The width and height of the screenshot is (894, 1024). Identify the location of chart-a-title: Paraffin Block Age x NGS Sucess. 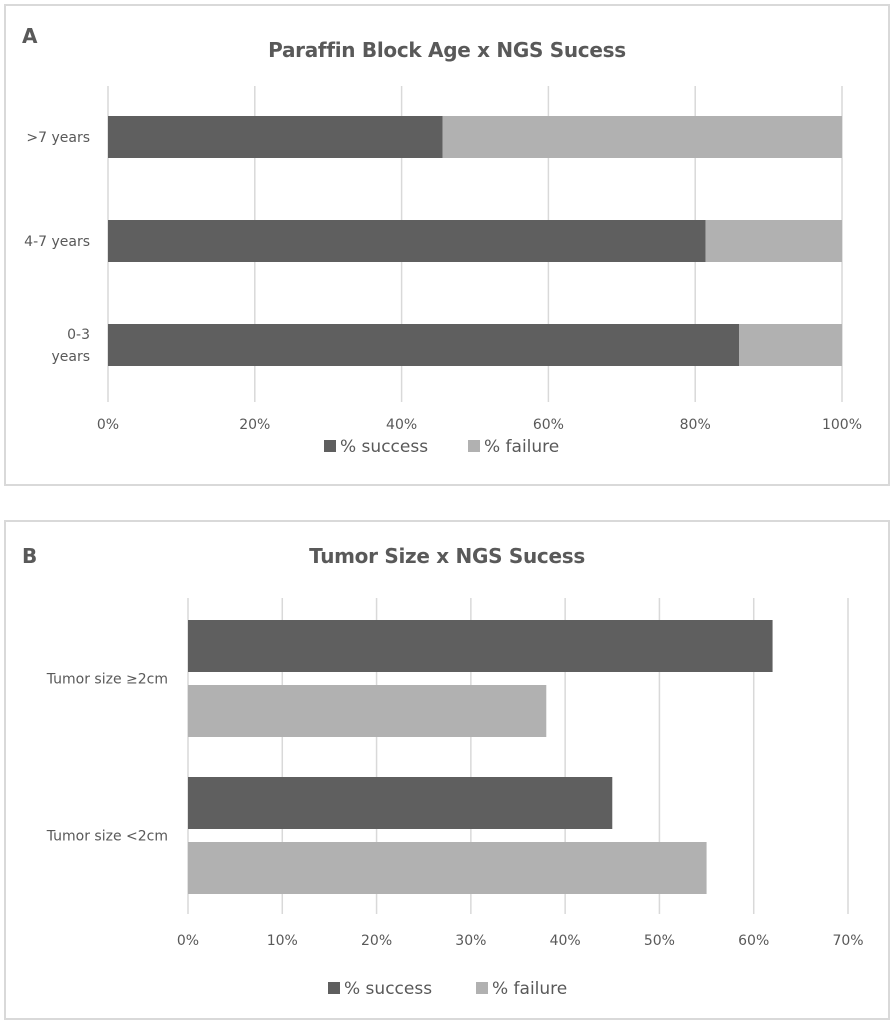
(447, 50).